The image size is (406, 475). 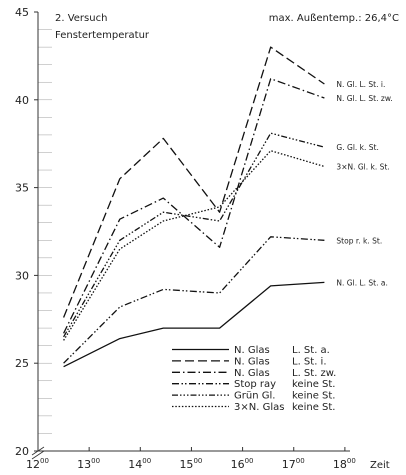 I want to click on y-tick-label: 35, so click(x=22, y=188).